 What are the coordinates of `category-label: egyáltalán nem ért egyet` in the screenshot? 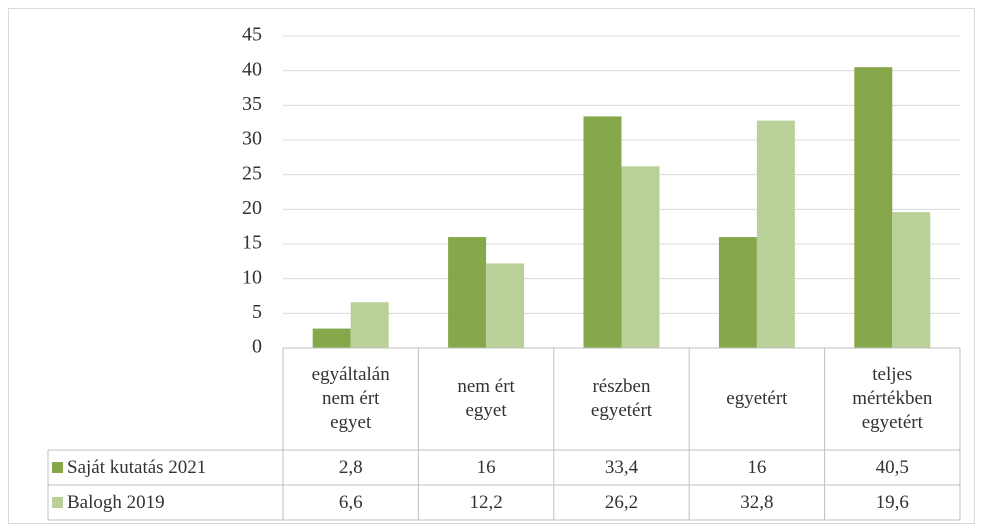 It's located at (350, 399).